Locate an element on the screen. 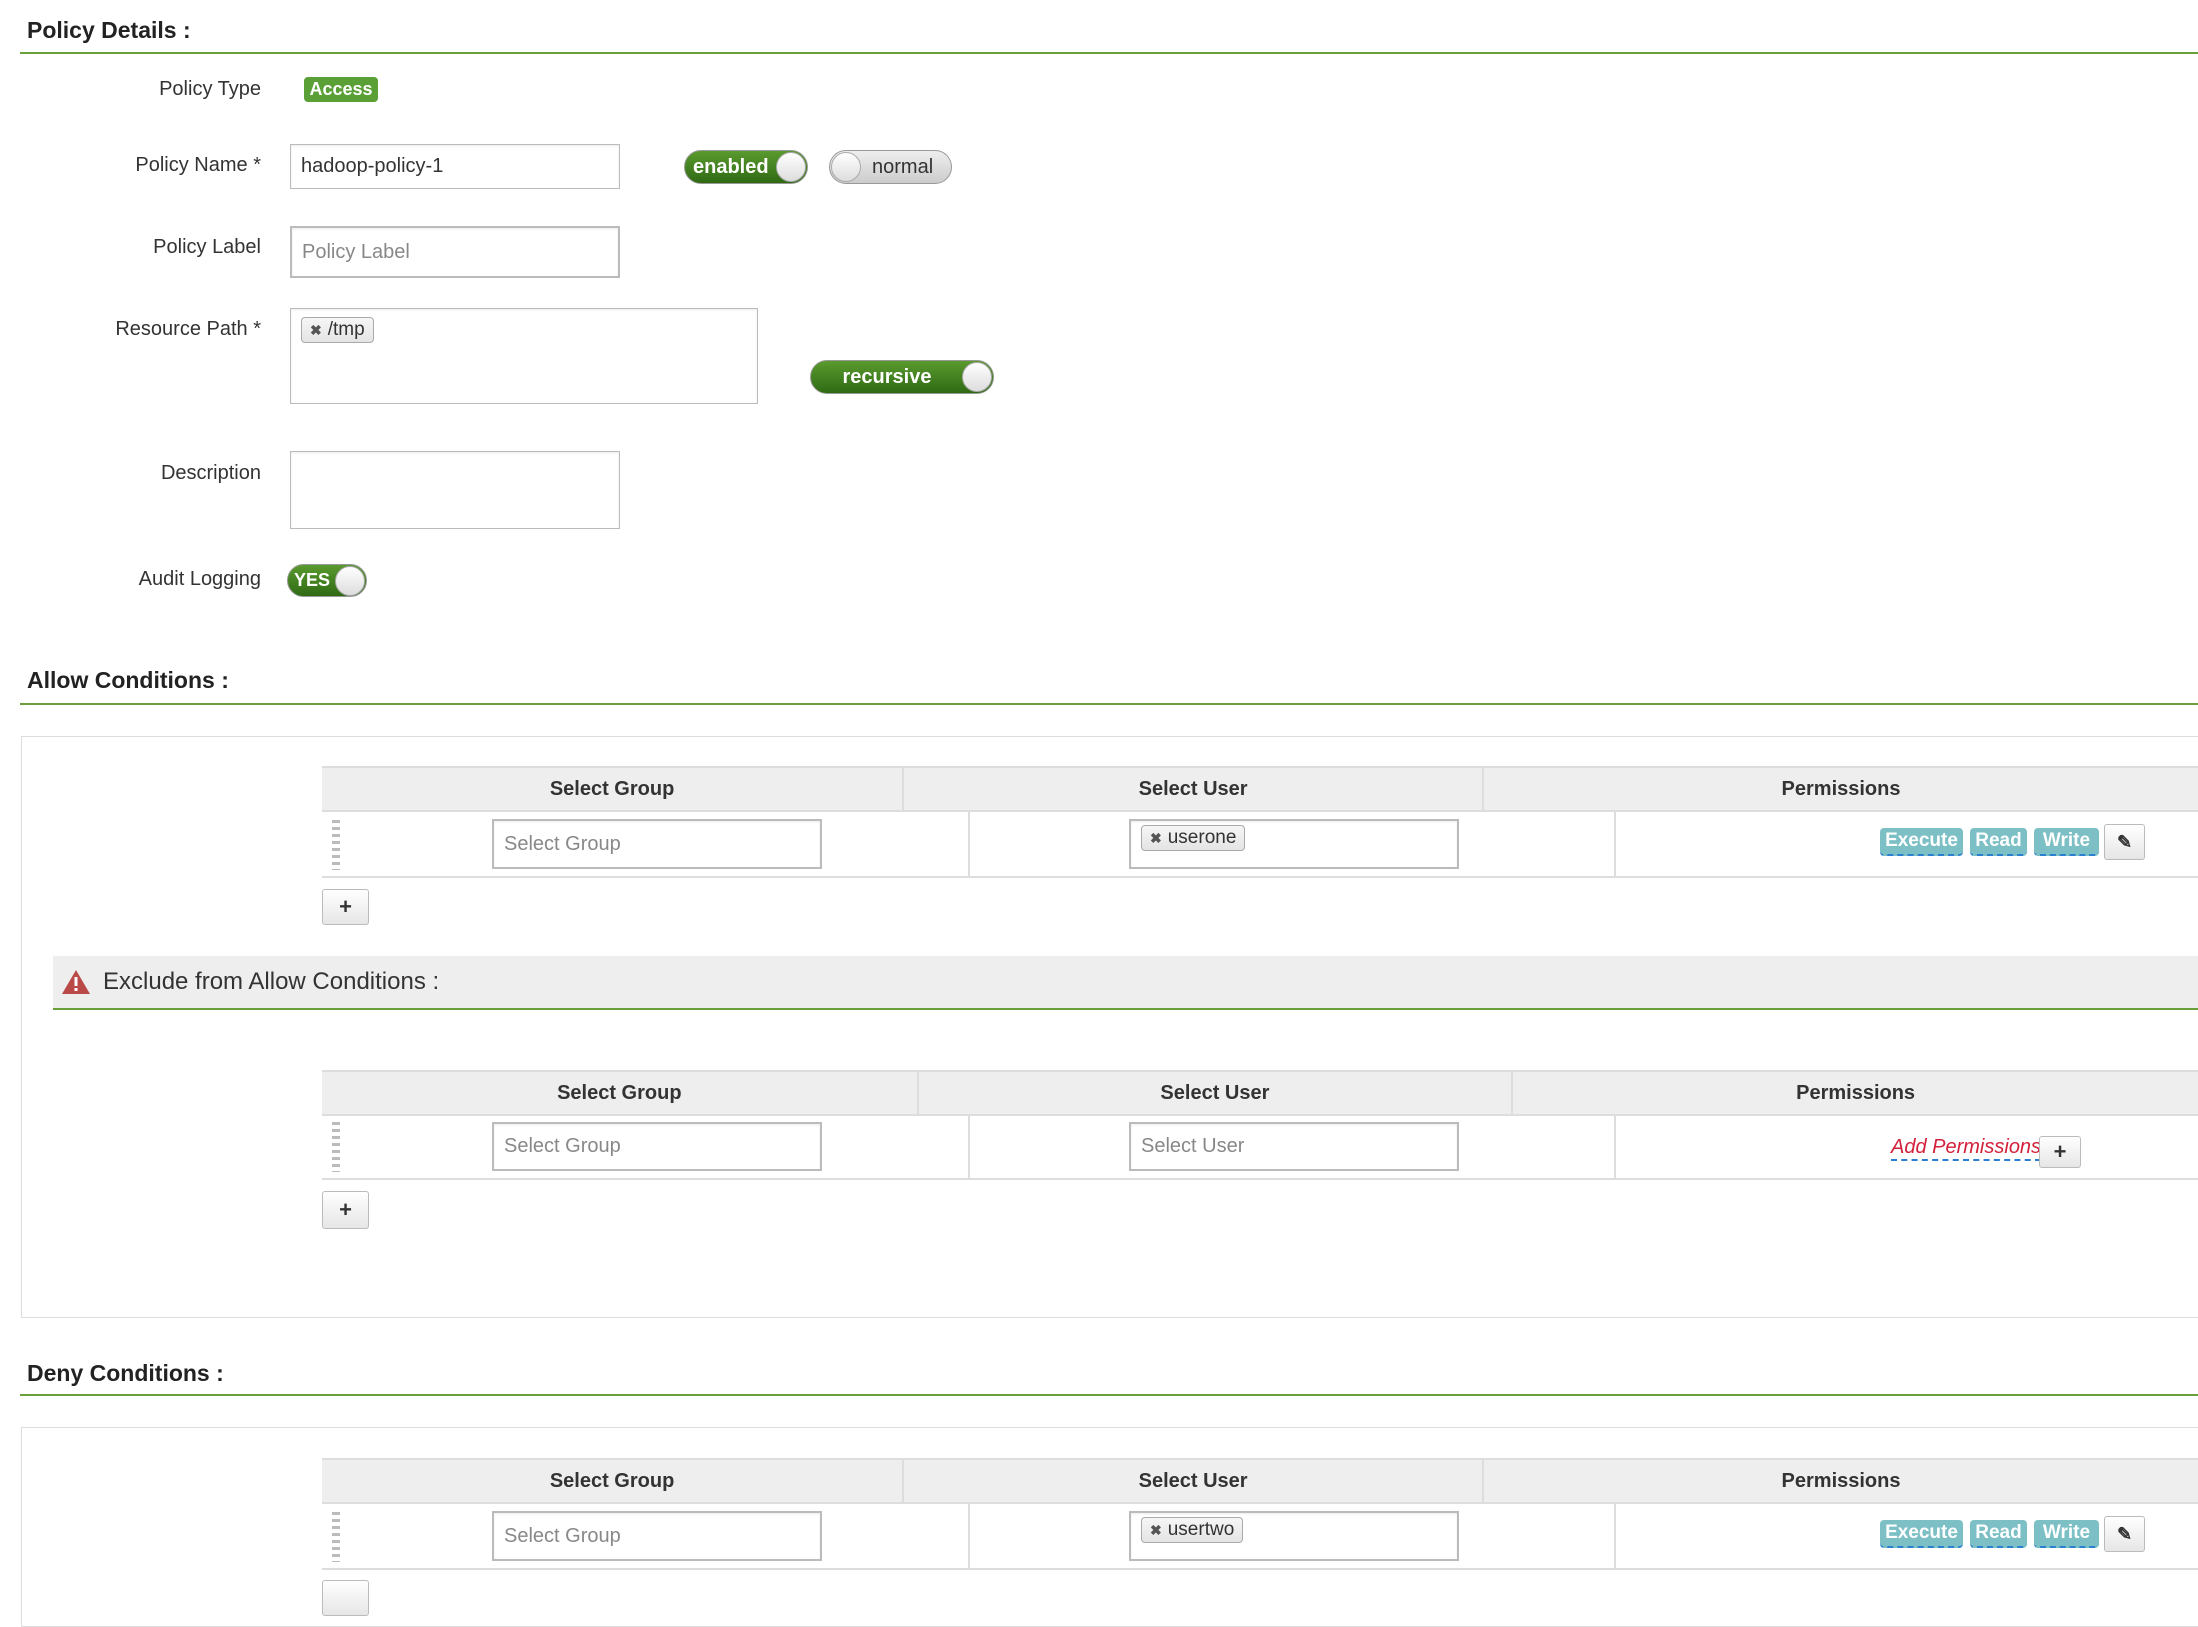 The height and width of the screenshot is (1627, 2198). policy-type-badge: Access is located at coordinates (341, 89).